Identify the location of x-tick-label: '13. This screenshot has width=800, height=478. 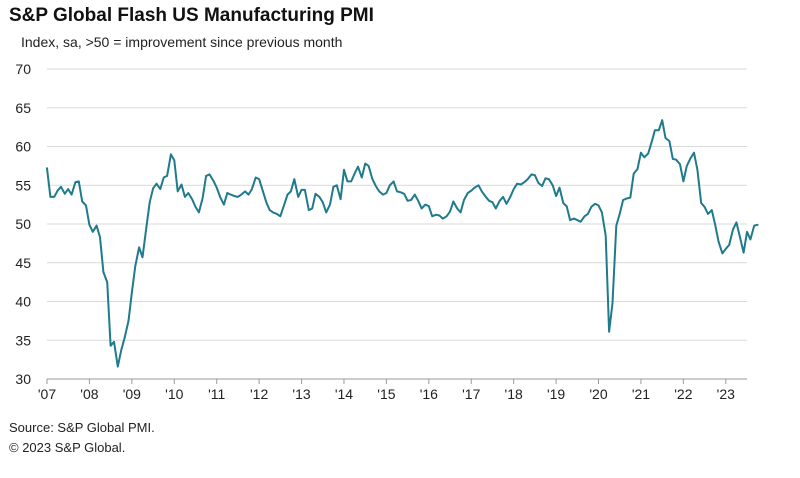
(301, 394).